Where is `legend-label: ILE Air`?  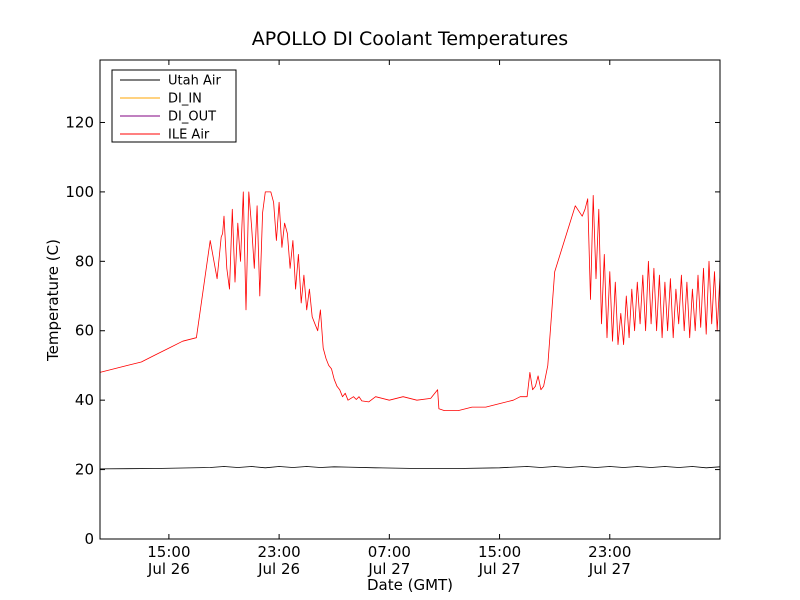 legend-label: ILE Air is located at coordinates (189, 135).